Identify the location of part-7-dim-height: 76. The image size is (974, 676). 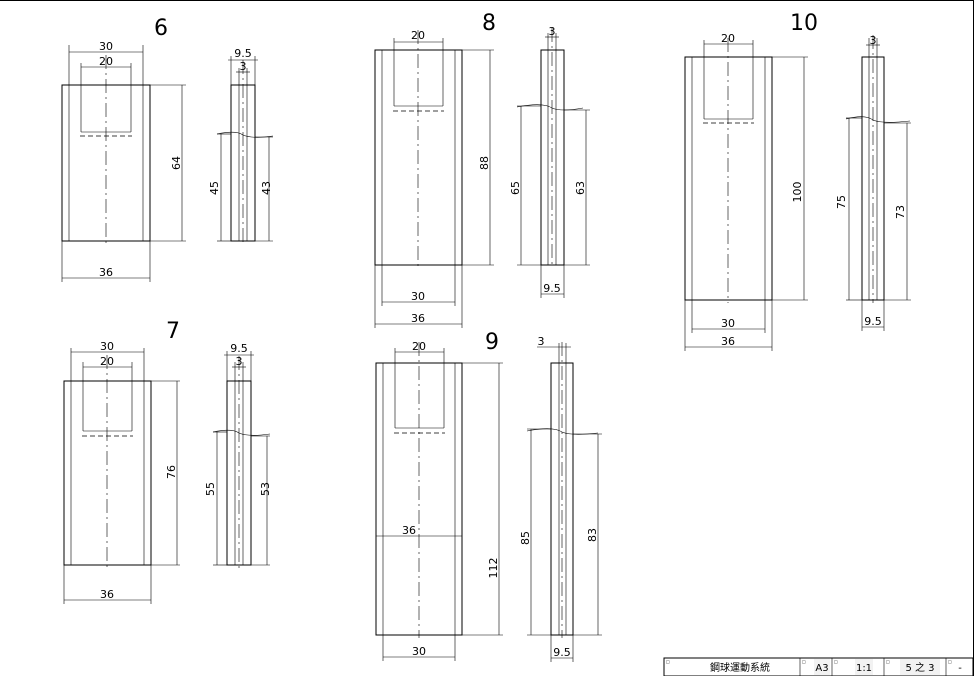
(171, 472).